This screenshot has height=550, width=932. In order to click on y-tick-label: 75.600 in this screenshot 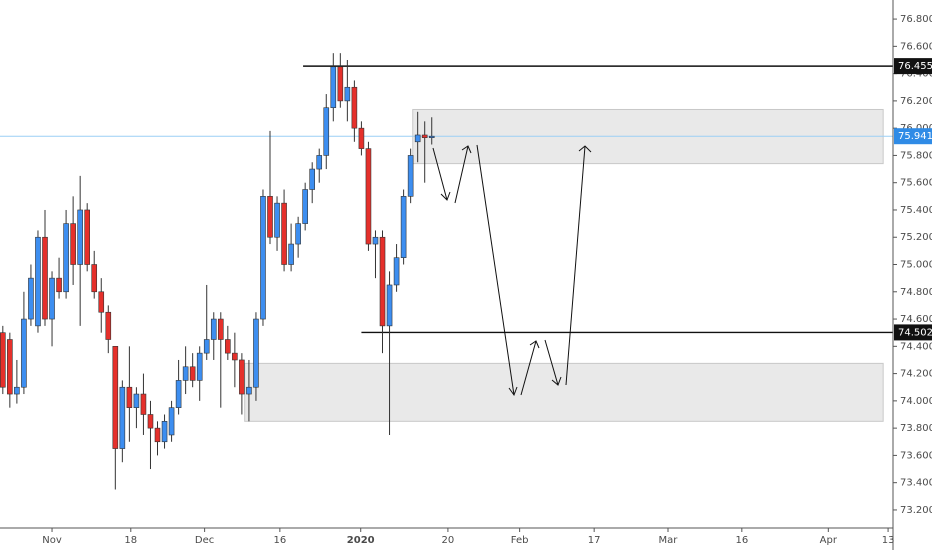, I will do `click(916, 183)`.